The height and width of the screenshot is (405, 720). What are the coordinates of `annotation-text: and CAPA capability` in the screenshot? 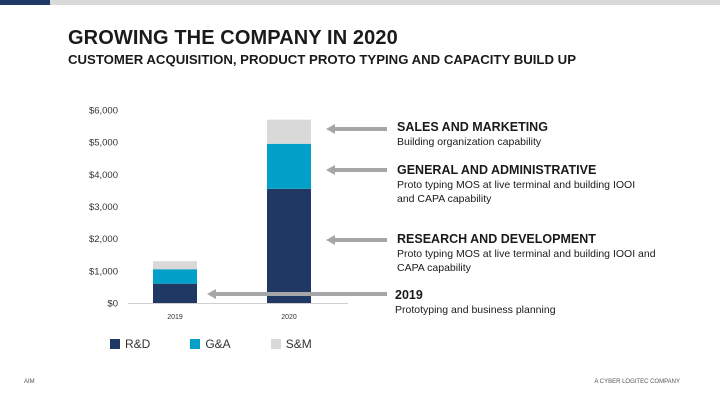 It's located at (444, 199).